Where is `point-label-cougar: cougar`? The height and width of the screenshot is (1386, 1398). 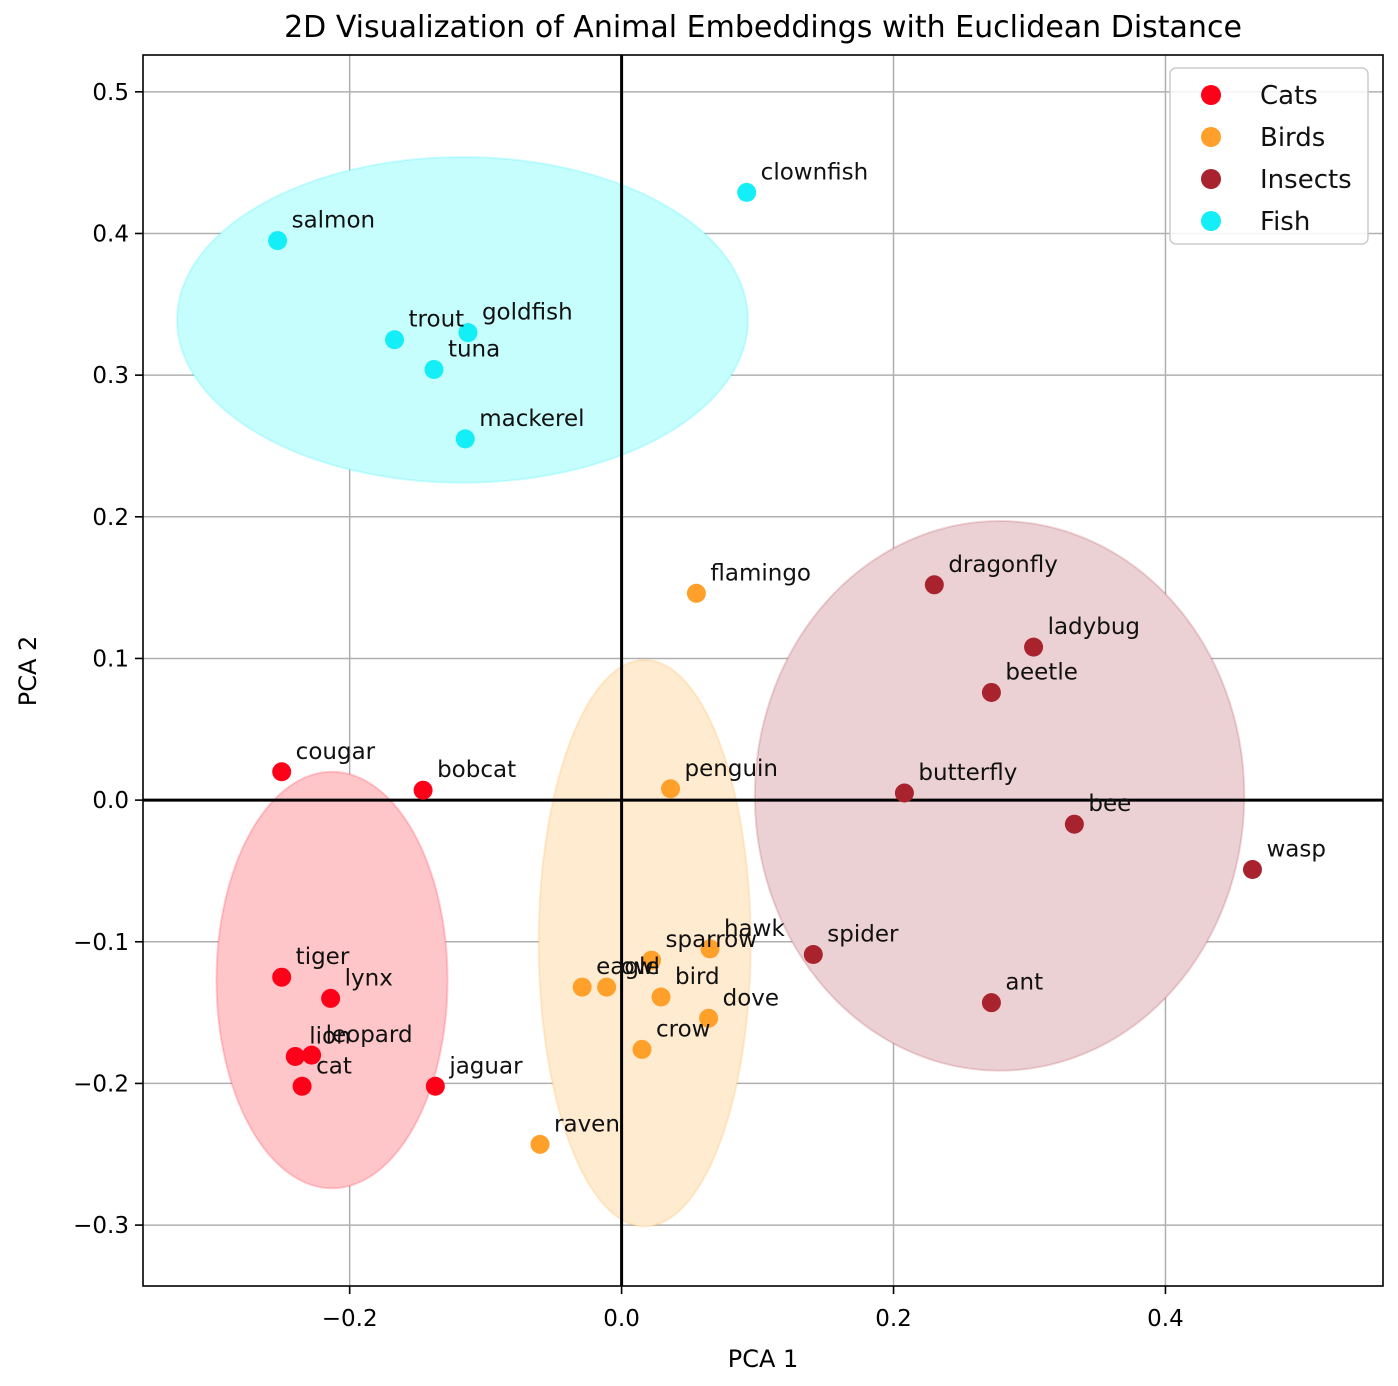 point-label-cougar: cougar is located at coordinates (336, 752).